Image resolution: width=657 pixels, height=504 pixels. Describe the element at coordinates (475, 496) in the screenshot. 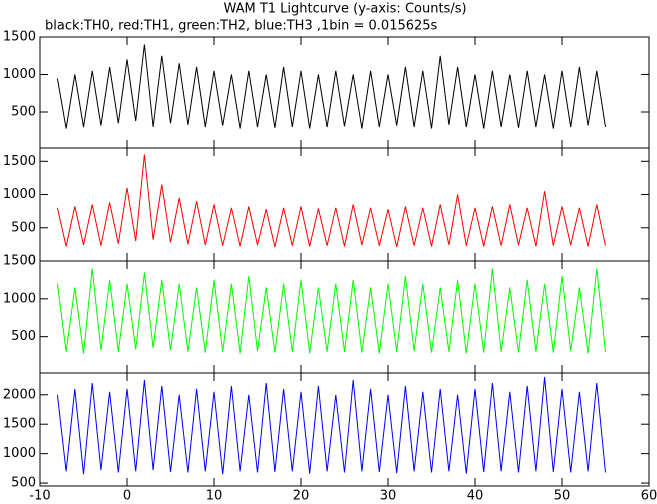

I see `x-tick-label: 40` at that location.